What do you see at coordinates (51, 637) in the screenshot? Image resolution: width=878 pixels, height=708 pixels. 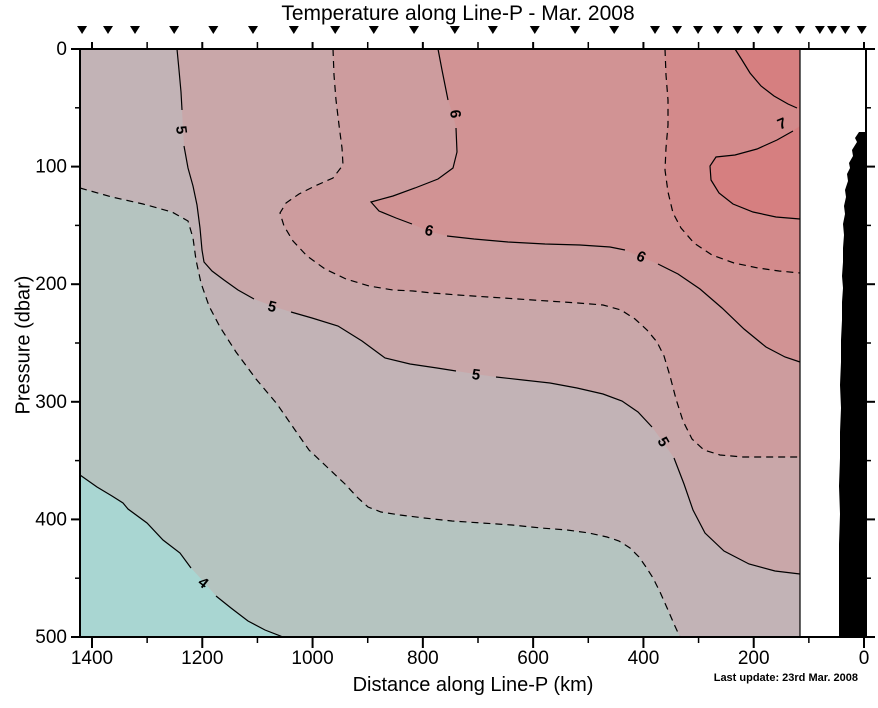 I see `y-tick-label: 500` at bounding box center [51, 637].